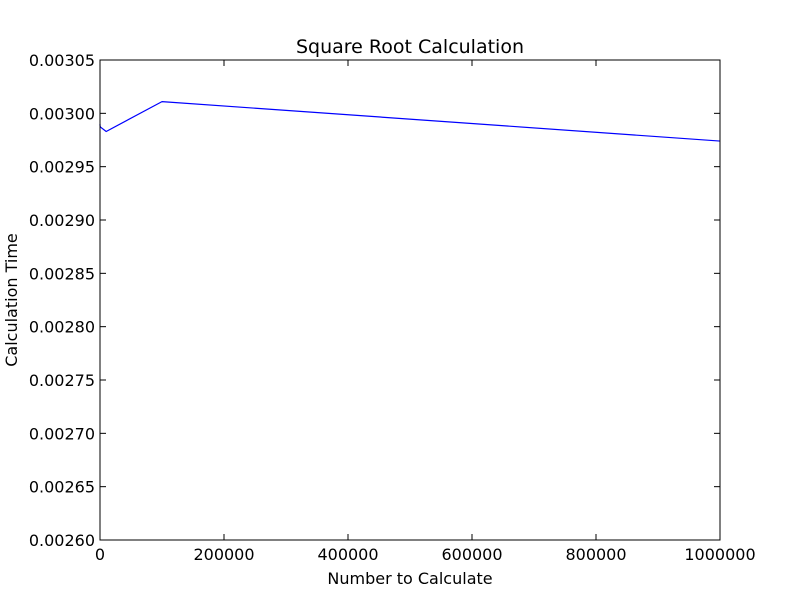 The width and height of the screenshot is (800, 600). What do you see at coordinates (62, 327) in the screenshot?
I see `y-tick-label: 0.00280` at bounding box center [62, 327].